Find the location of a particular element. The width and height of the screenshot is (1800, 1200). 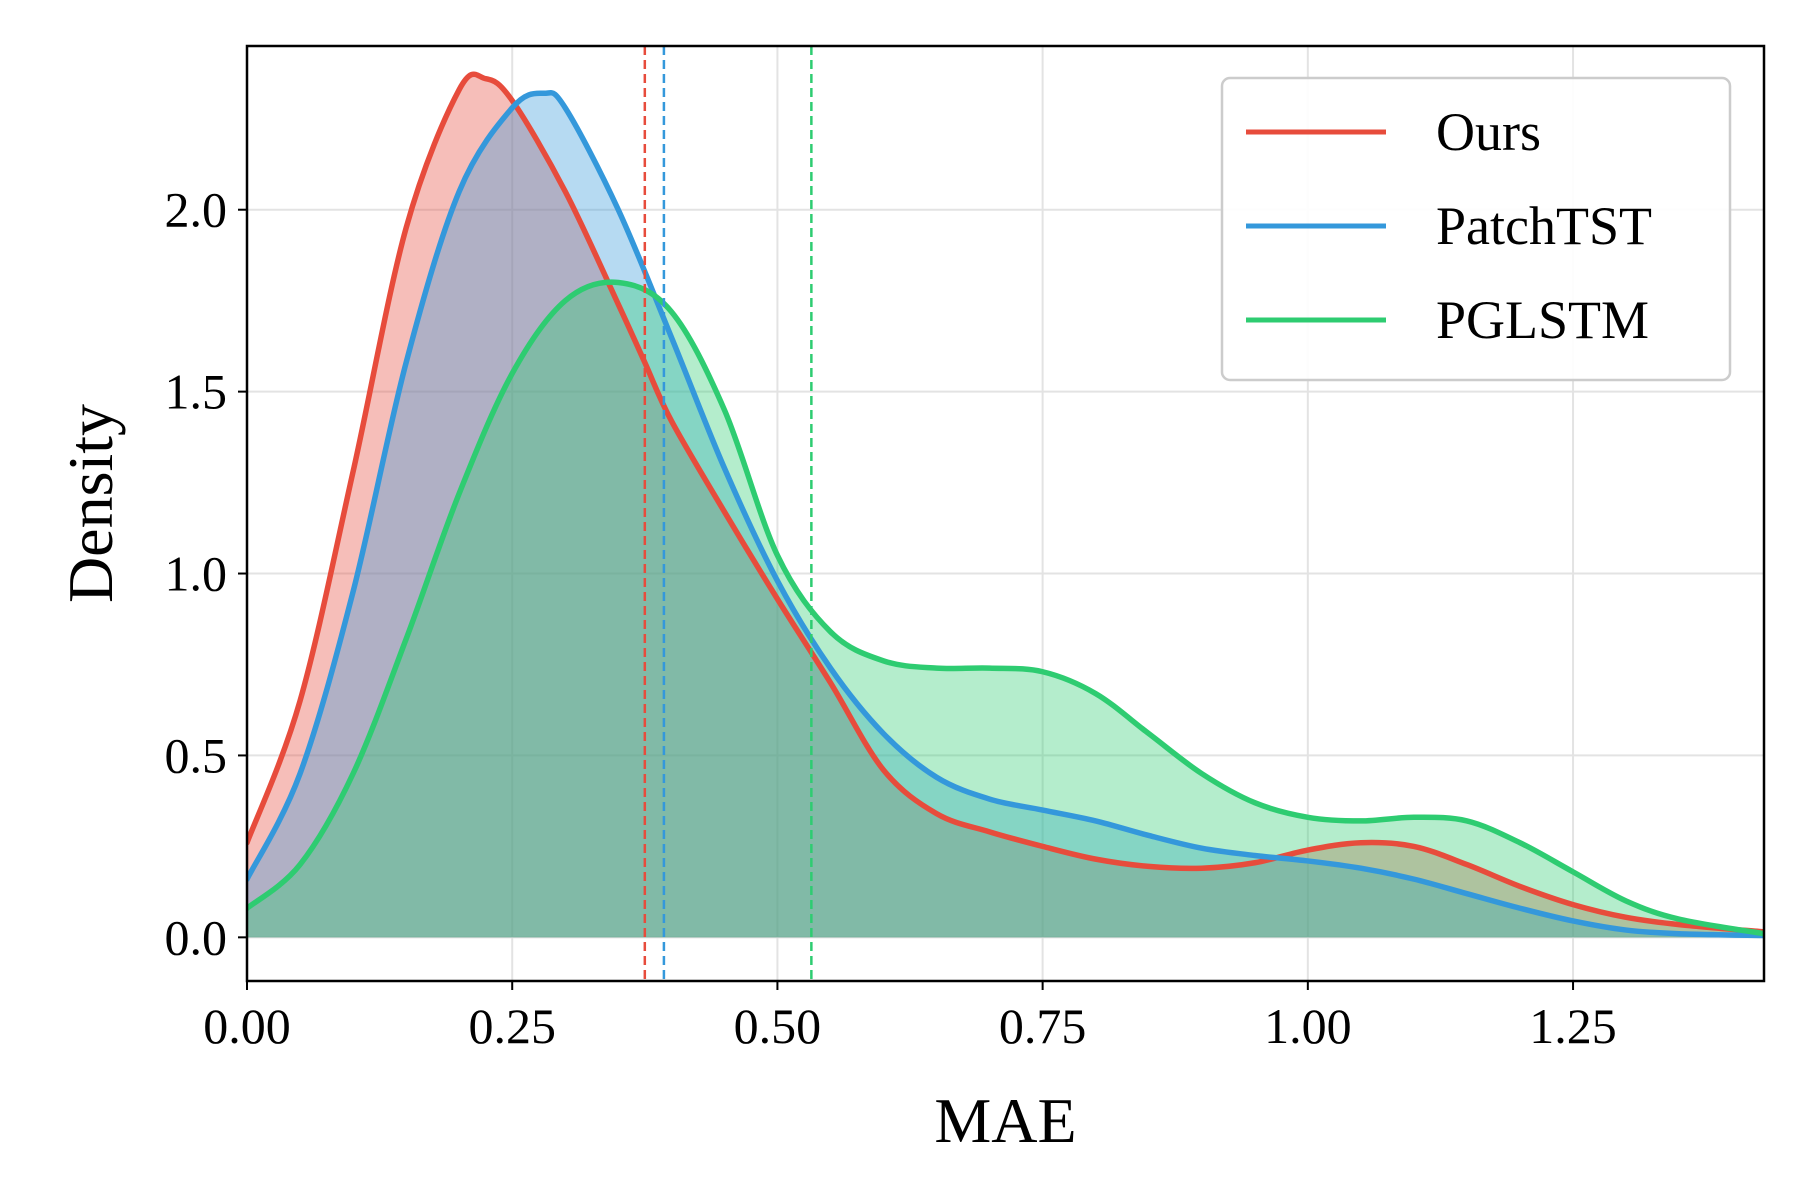

y-tick-label: 1.0 is located at coordinates (196, 574).